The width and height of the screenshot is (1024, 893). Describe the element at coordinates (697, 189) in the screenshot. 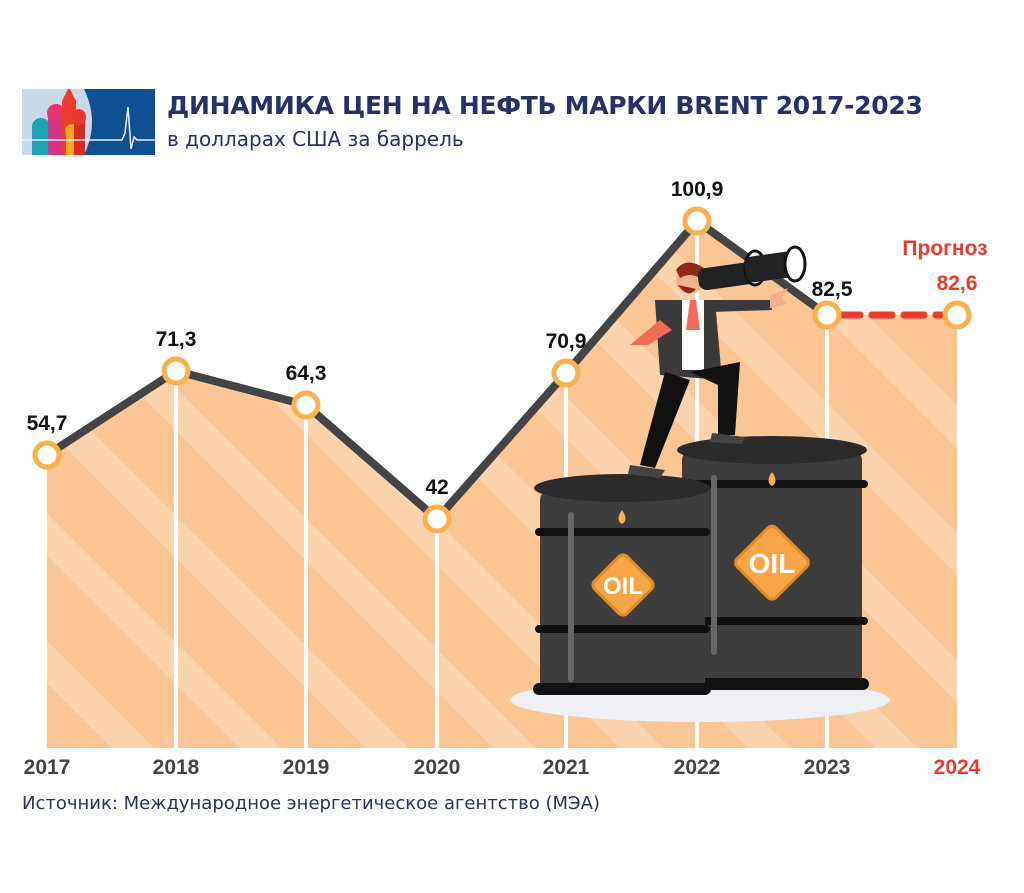

I see `value-label: 100,9` at that location.